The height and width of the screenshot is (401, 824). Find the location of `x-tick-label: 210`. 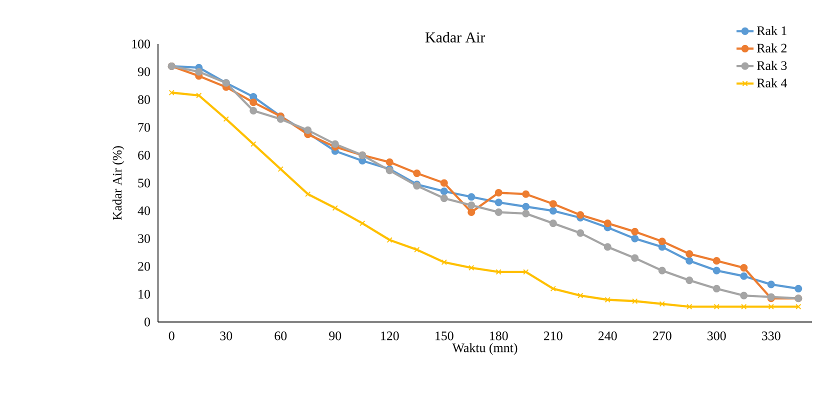

x-tick-label: 210 is located at coordinates (553, 336).